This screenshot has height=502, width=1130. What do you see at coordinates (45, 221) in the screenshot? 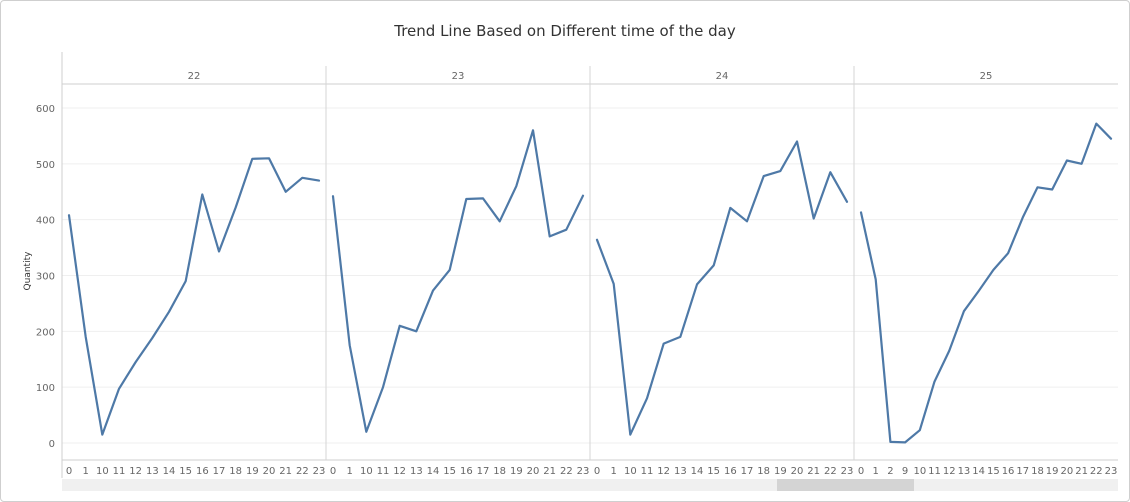
I see `y-tick-label: 400` at bounding box center [45, 221].